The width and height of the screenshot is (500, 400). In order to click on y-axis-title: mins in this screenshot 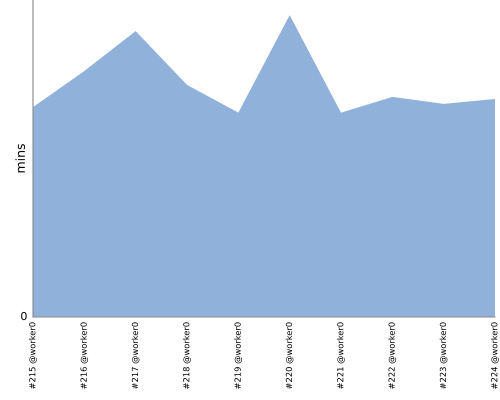, I will do `click(20, 158)`.